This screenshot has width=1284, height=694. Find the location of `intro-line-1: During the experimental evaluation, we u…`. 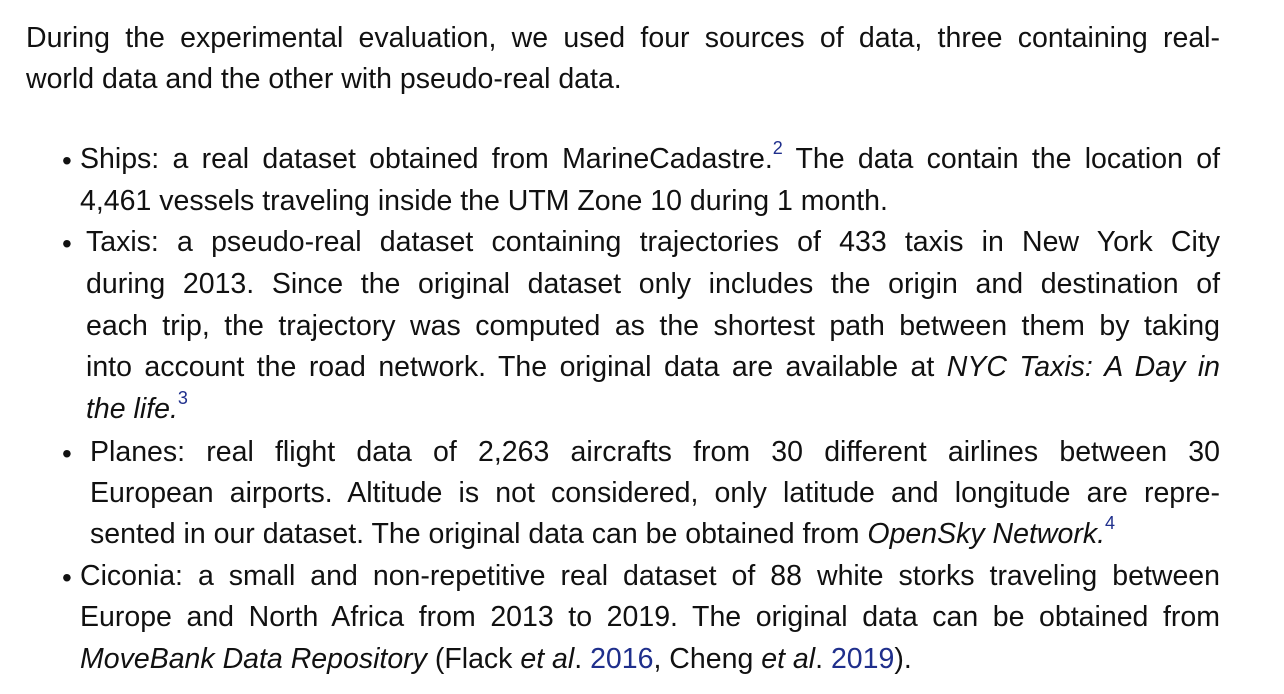

intro-line-1: During the experimental evaluation, we u… is located at coordinates (623, 38).